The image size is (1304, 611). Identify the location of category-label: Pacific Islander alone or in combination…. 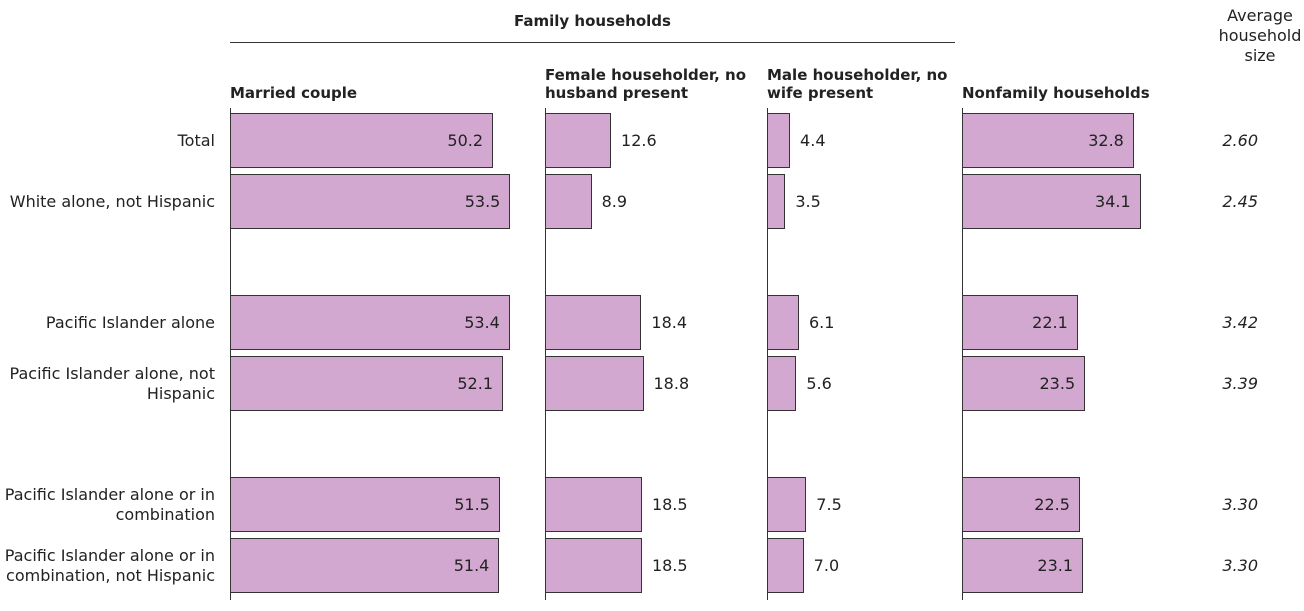
(109, 565).